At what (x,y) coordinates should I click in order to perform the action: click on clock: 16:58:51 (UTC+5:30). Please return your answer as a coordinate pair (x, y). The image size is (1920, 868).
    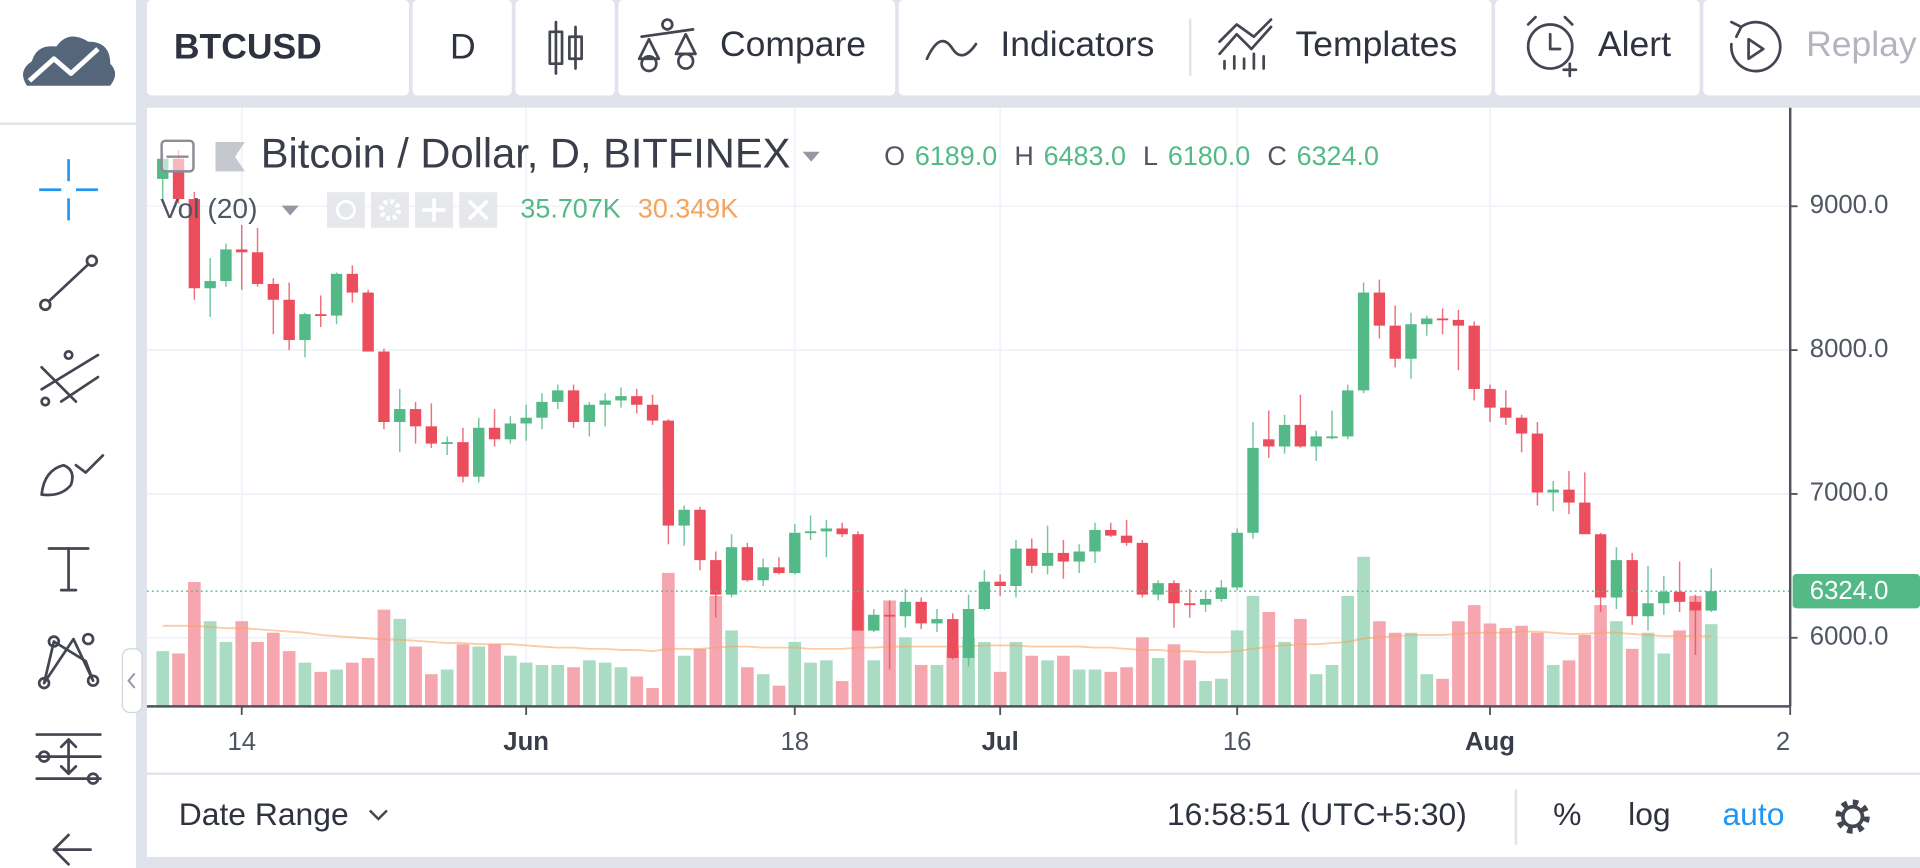
    Looking at the image, I should click on (1317, 814).